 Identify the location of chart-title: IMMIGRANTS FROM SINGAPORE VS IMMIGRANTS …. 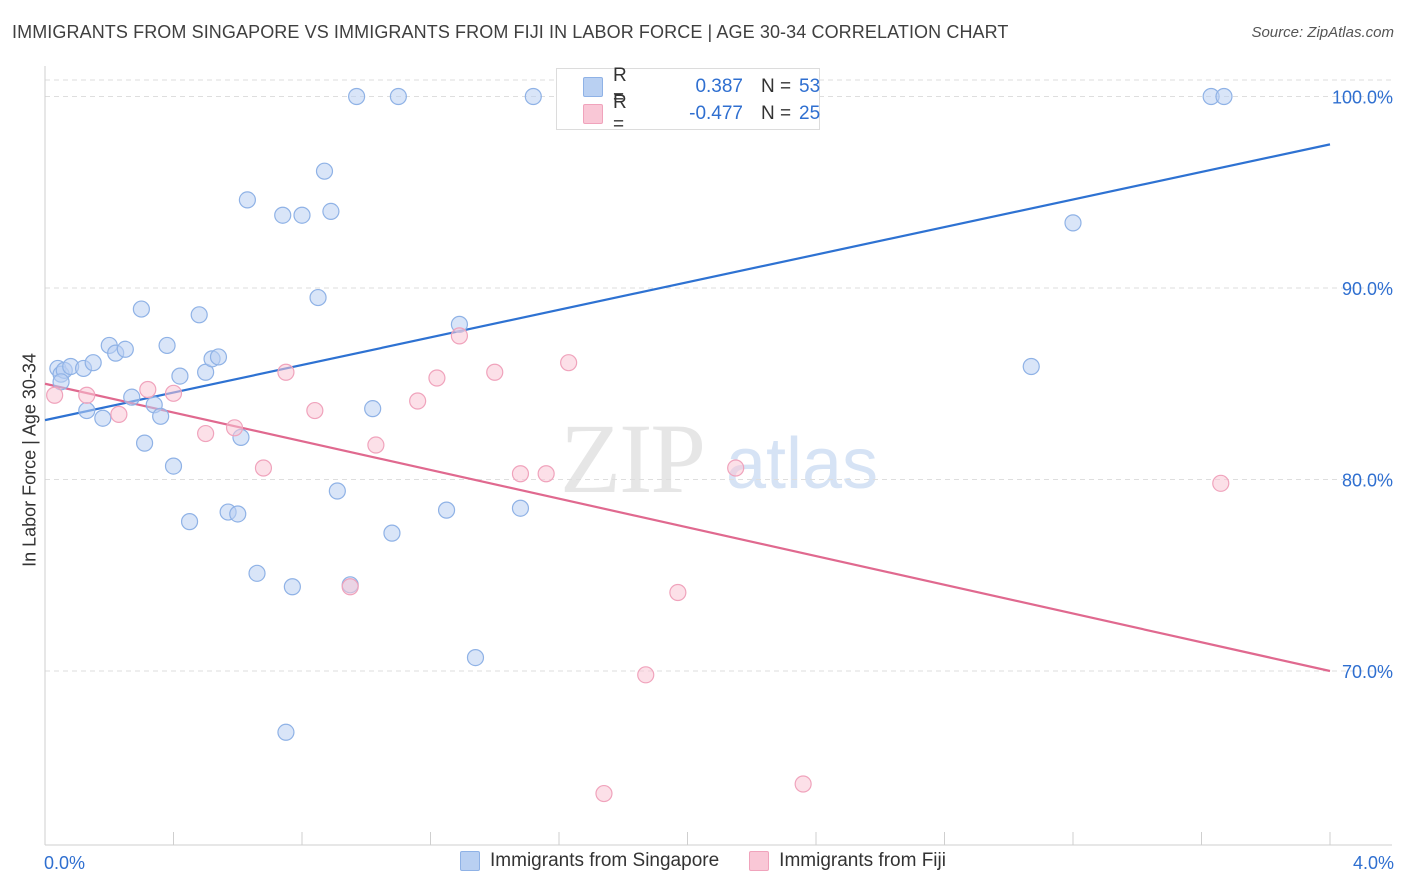
(510, 32).